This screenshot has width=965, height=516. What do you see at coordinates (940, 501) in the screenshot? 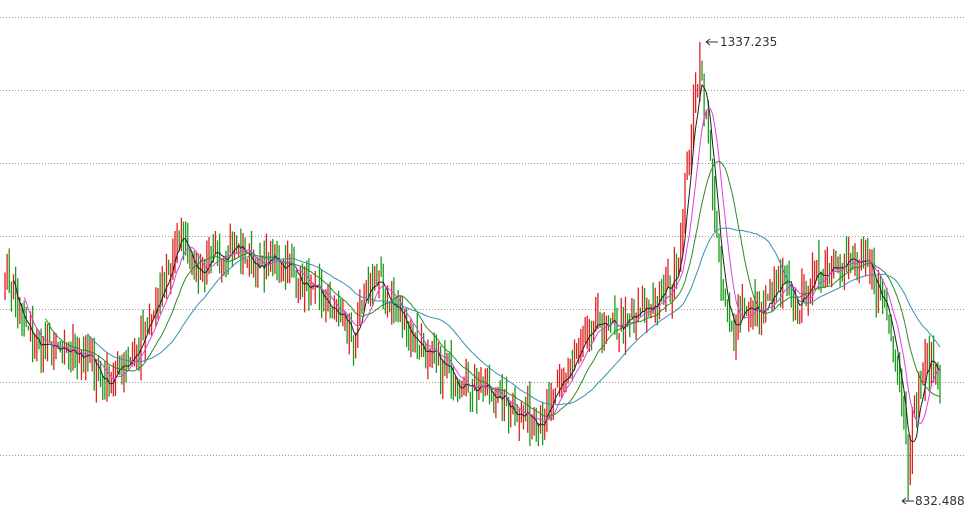
I see `low-label: 832.488` at bounding box center [940, 501].